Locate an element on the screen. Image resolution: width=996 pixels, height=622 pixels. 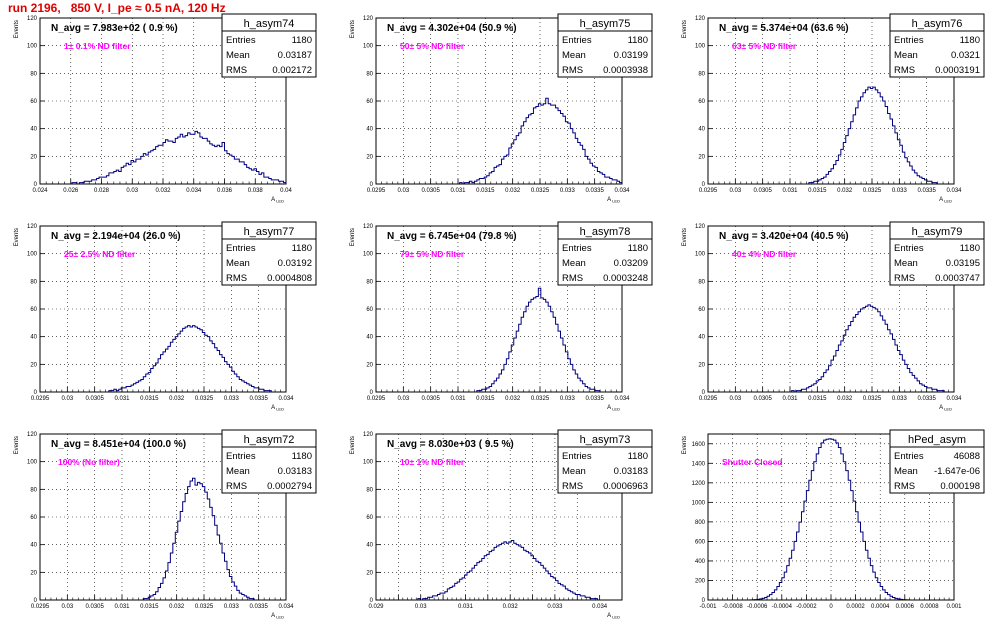
x-tick-label: -0.0006 is located at coordinates (757, 607).